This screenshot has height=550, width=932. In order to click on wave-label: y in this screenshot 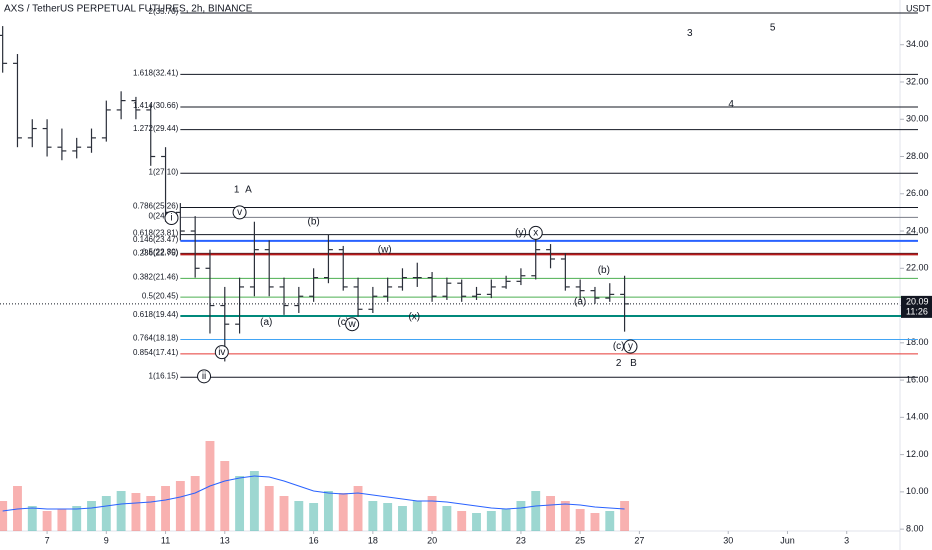, I will do `click(630, 346)`.